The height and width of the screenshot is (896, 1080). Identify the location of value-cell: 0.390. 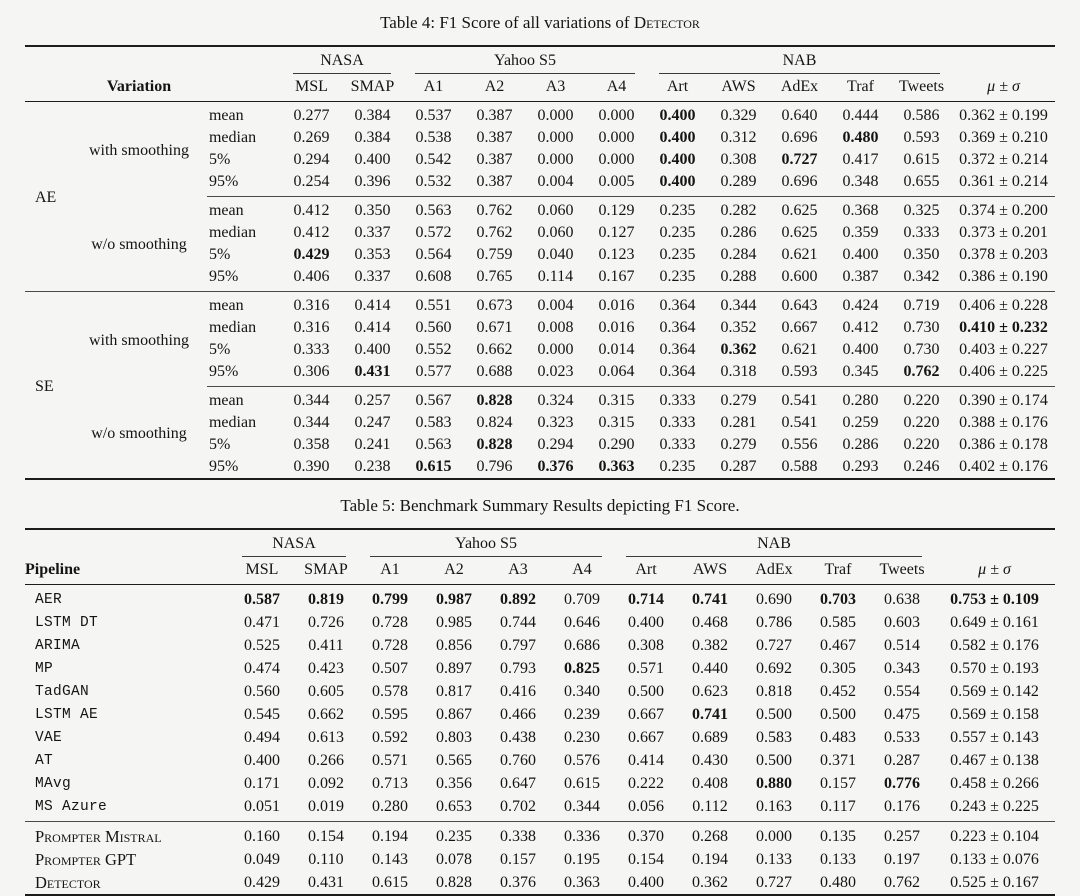
(311, 466).